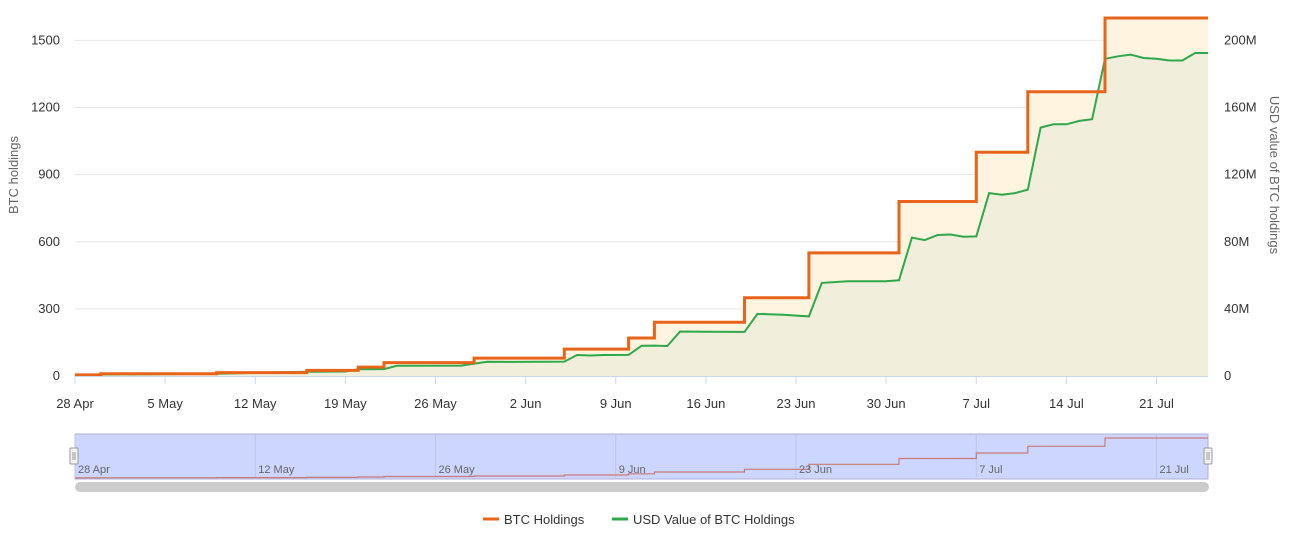 The height and width of the screenshot is (538, 1290). I want to click on navigator-selection, so click(641, 456).